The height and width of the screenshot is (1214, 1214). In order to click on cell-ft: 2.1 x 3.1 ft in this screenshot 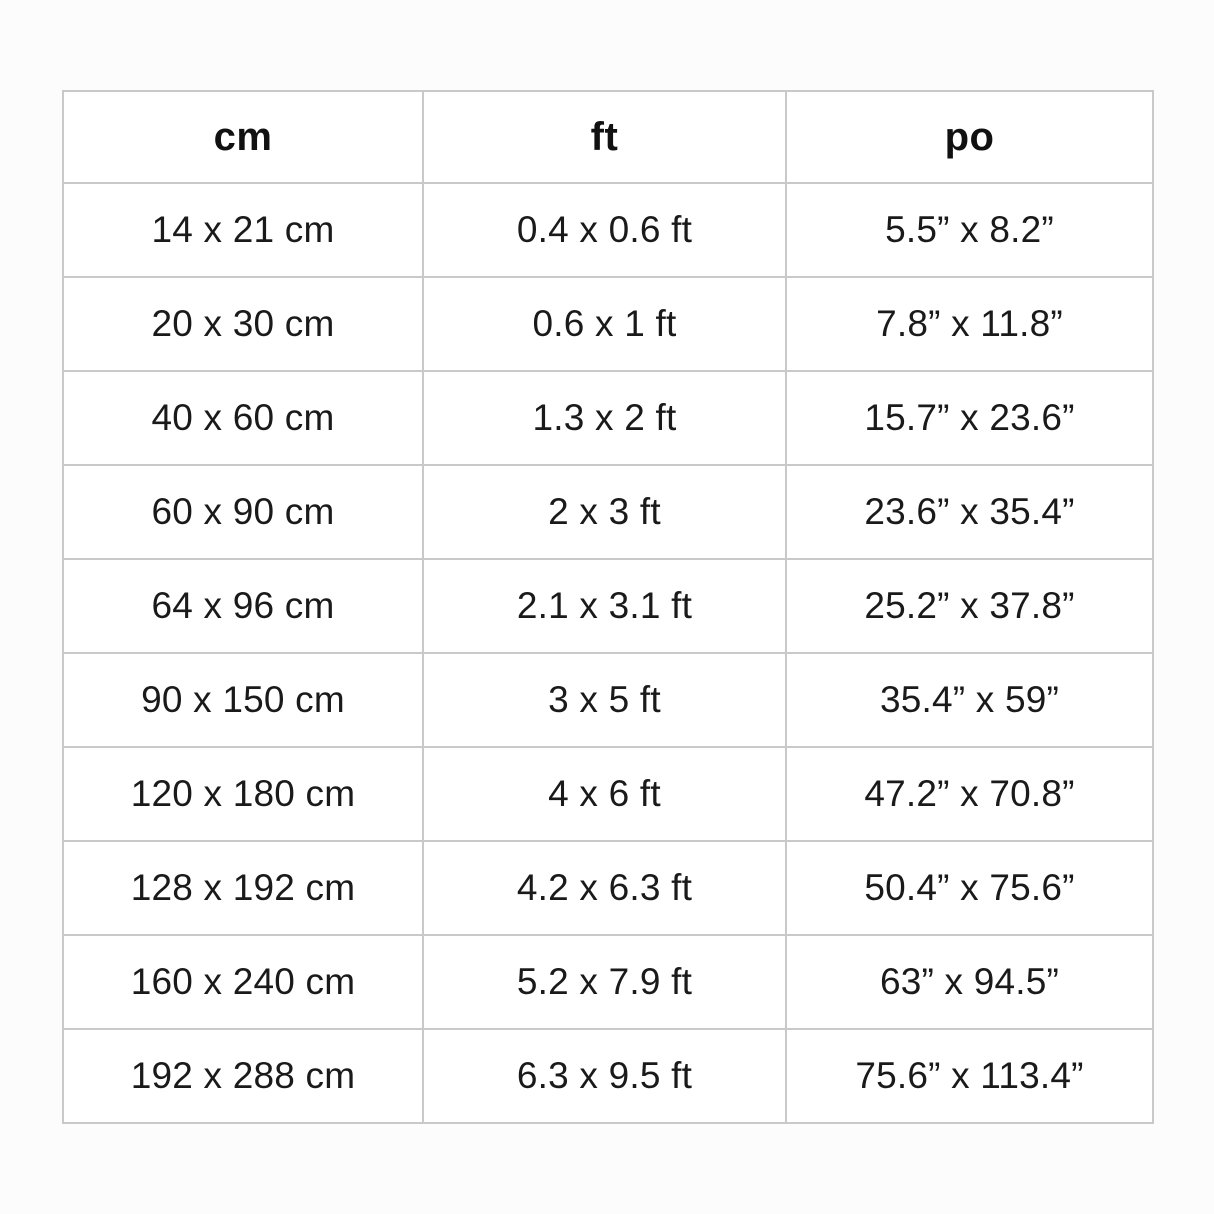, I will do `click(604, 606)`.